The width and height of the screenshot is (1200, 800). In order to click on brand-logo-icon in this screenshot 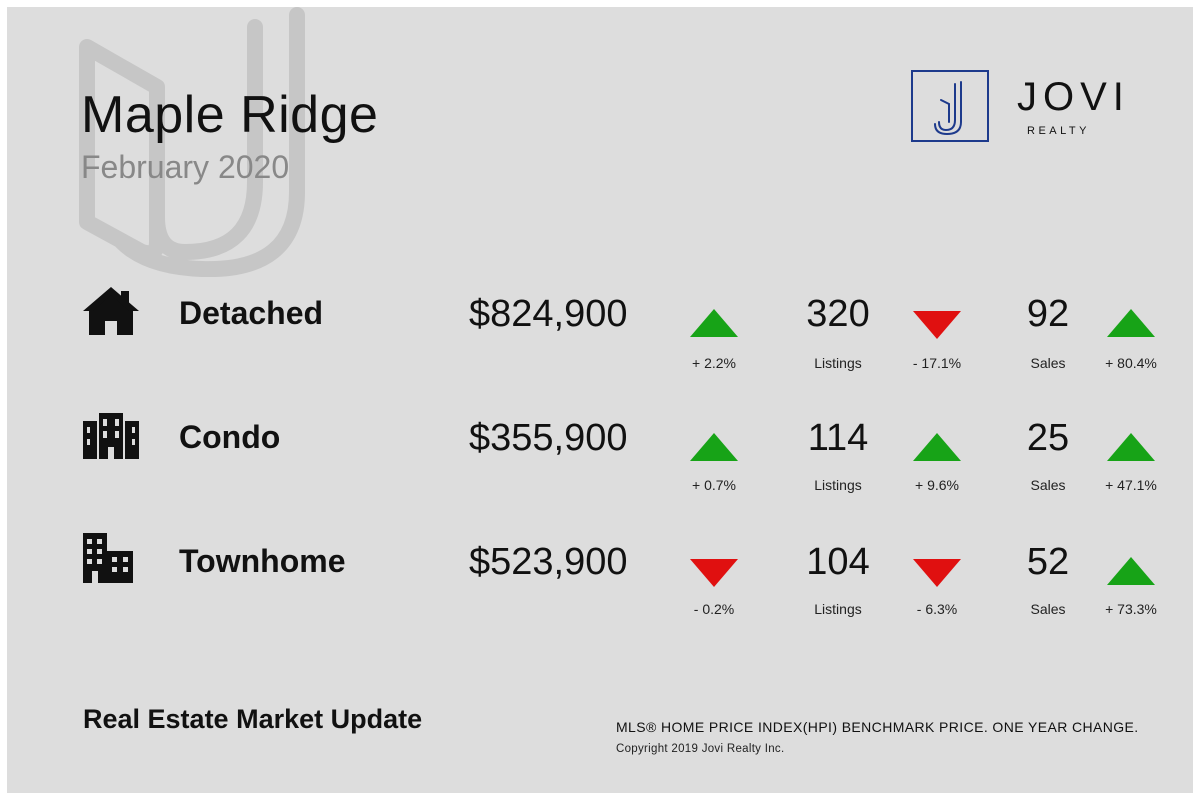, I will do `click(948, 108)`.